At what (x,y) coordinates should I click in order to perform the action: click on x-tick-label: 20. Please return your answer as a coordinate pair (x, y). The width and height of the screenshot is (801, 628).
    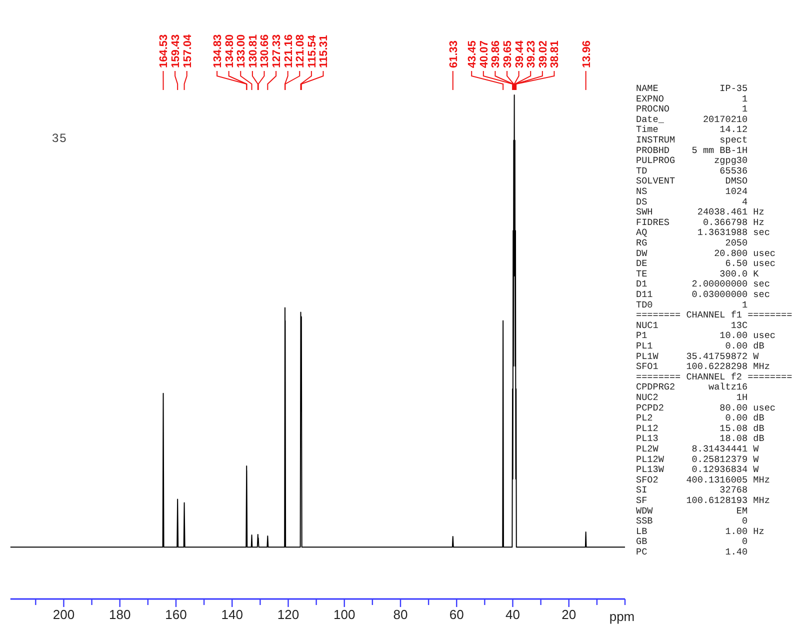
    Looking at the image, I should click on (569, 614).